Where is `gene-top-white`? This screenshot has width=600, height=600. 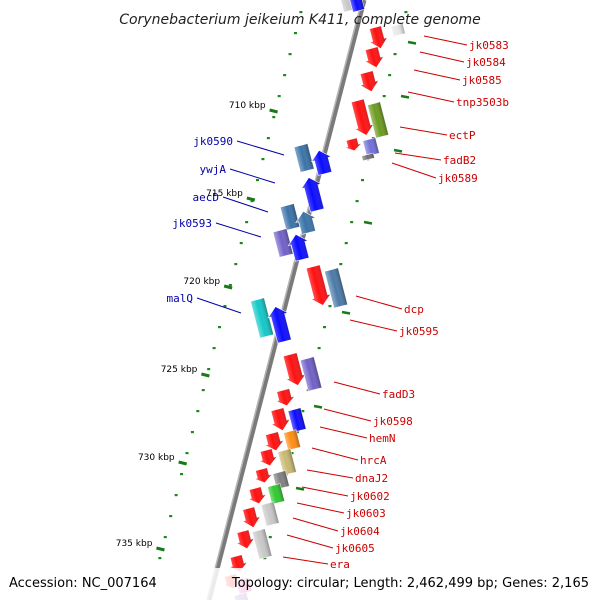
gene-top-white is located at coordinates (398, 30).